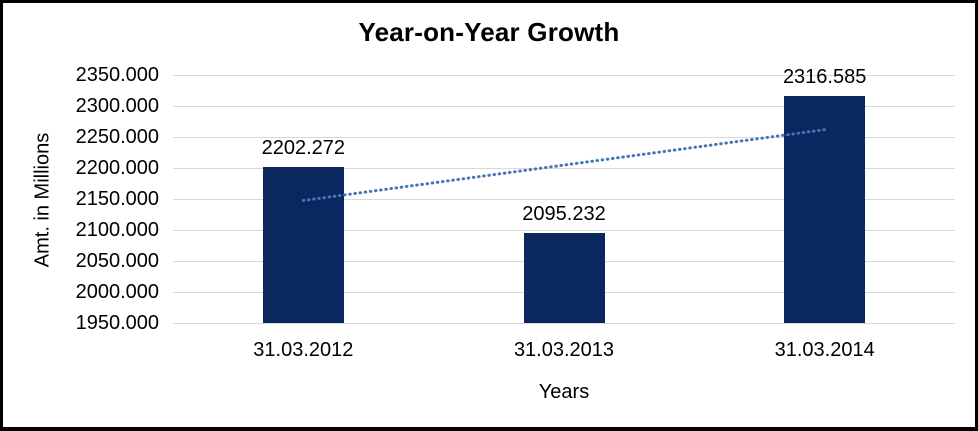 The height and width of the screenshot is (431, 978). I want to click on y-tick-label: 2050.000, so click(117, 261).